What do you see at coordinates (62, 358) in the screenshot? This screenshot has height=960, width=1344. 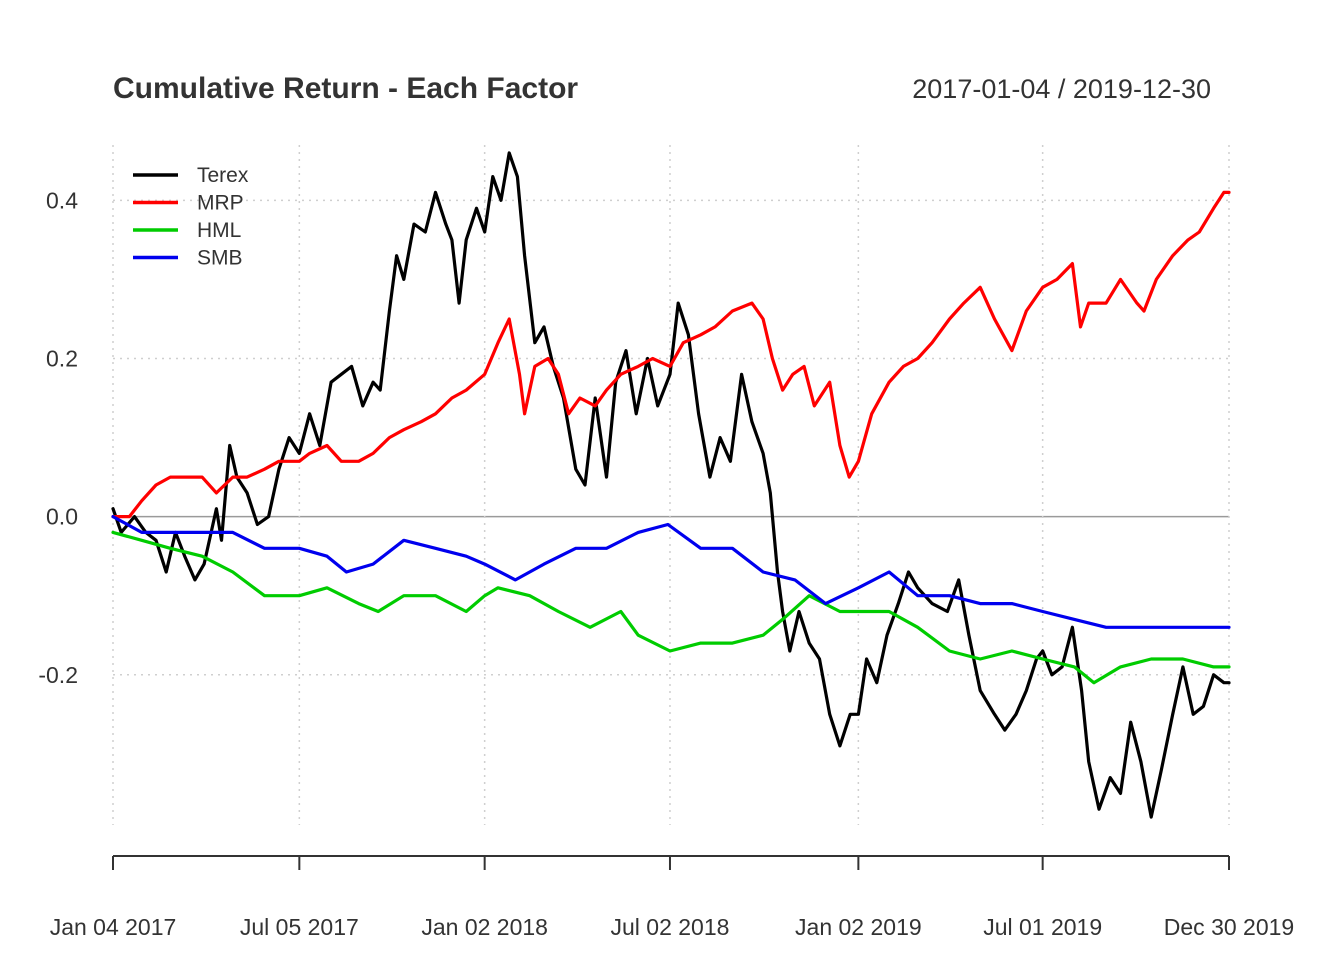 I see `y-tick-label: 0.2` at bounding box center [62, 358].